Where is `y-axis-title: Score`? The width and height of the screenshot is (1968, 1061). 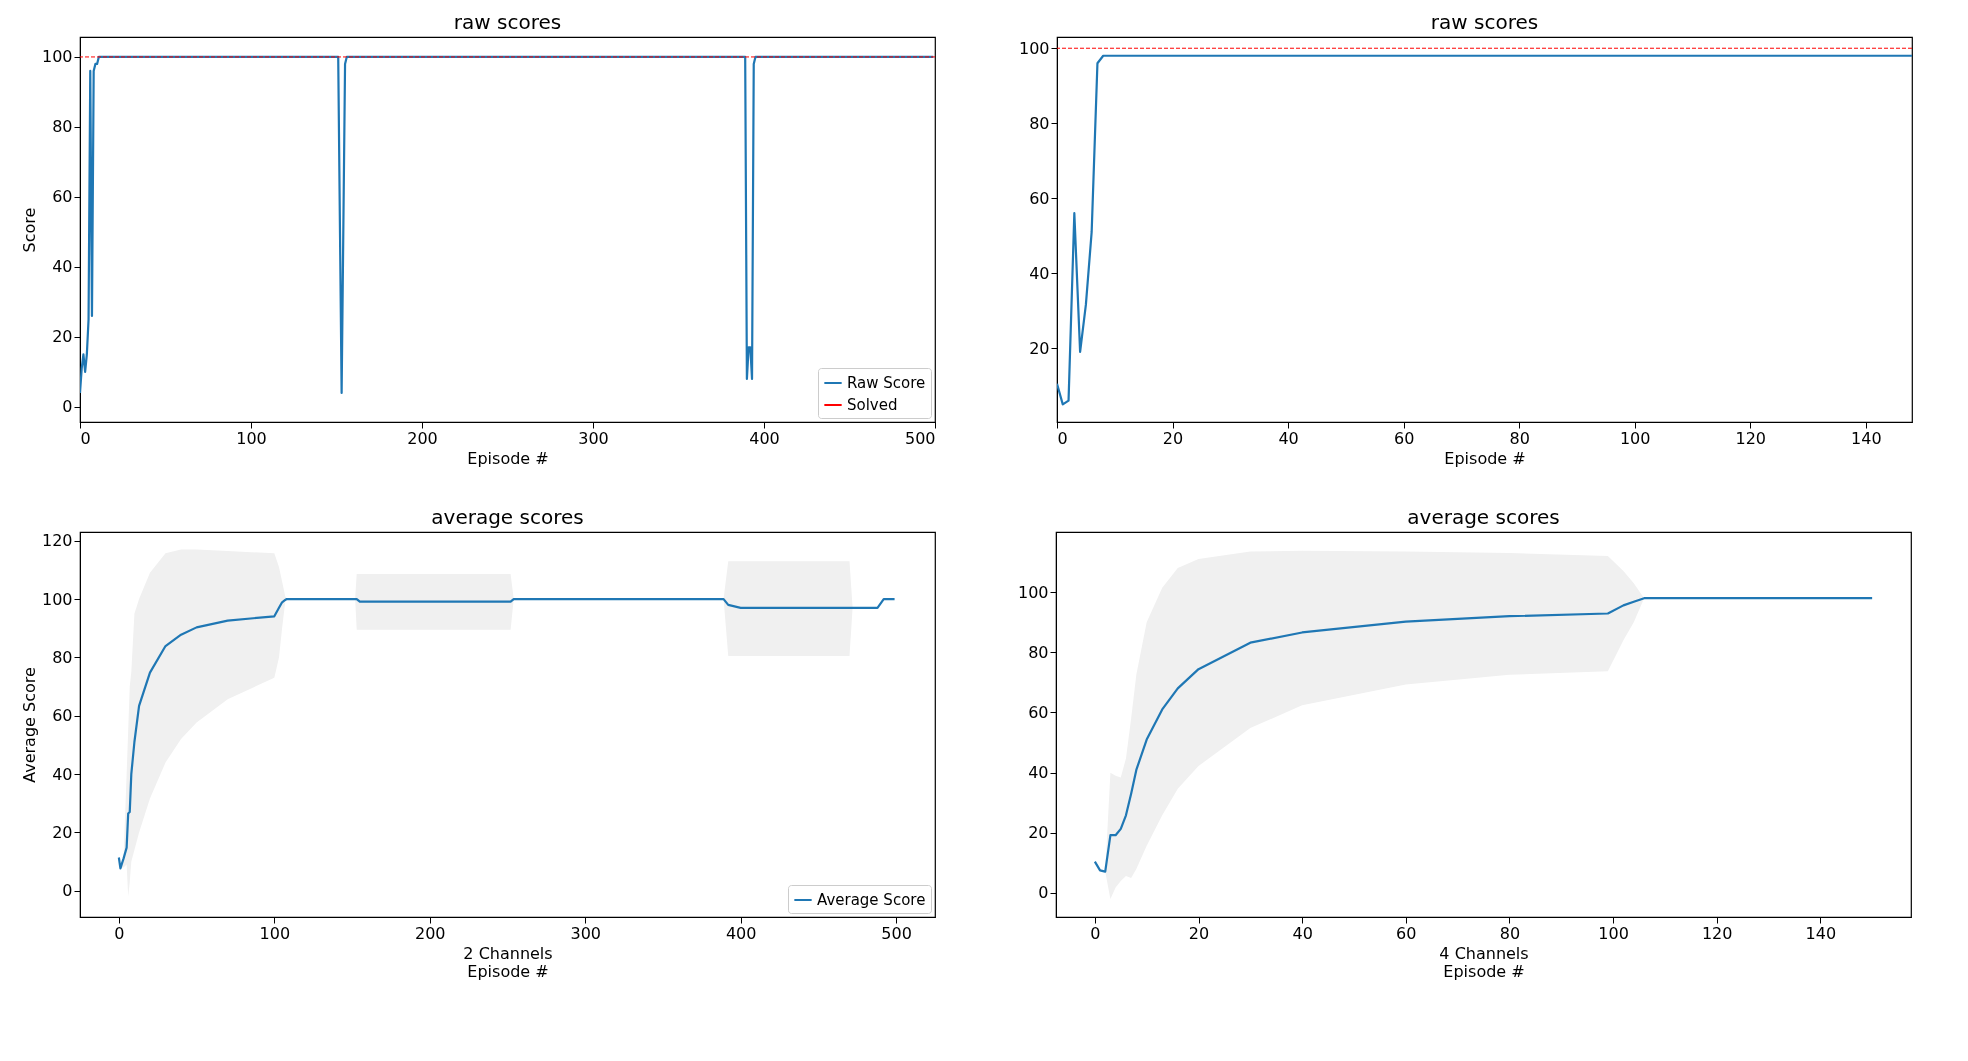 y-axis-title: Score is located at coordinates (29, 230).